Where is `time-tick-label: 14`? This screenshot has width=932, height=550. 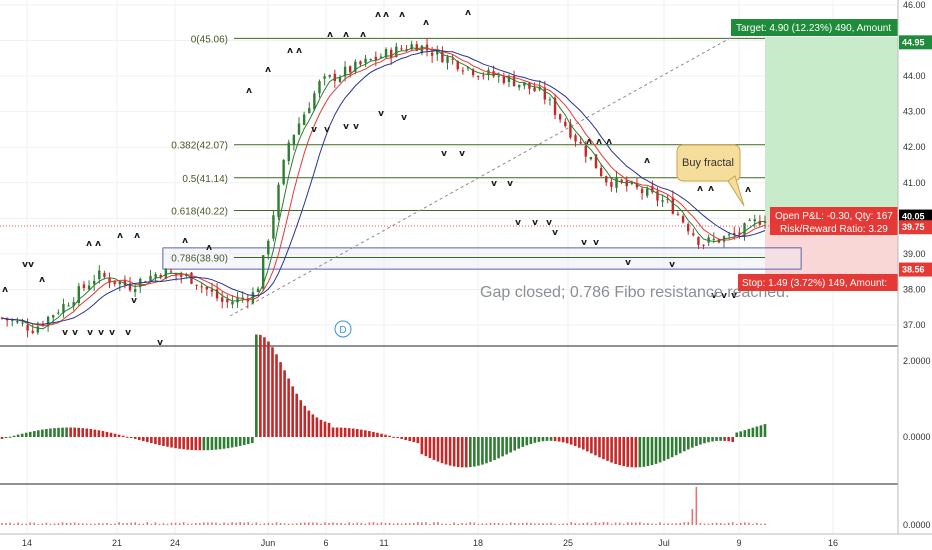 time-tick-label: 14 is located at coordinates (27, 543).